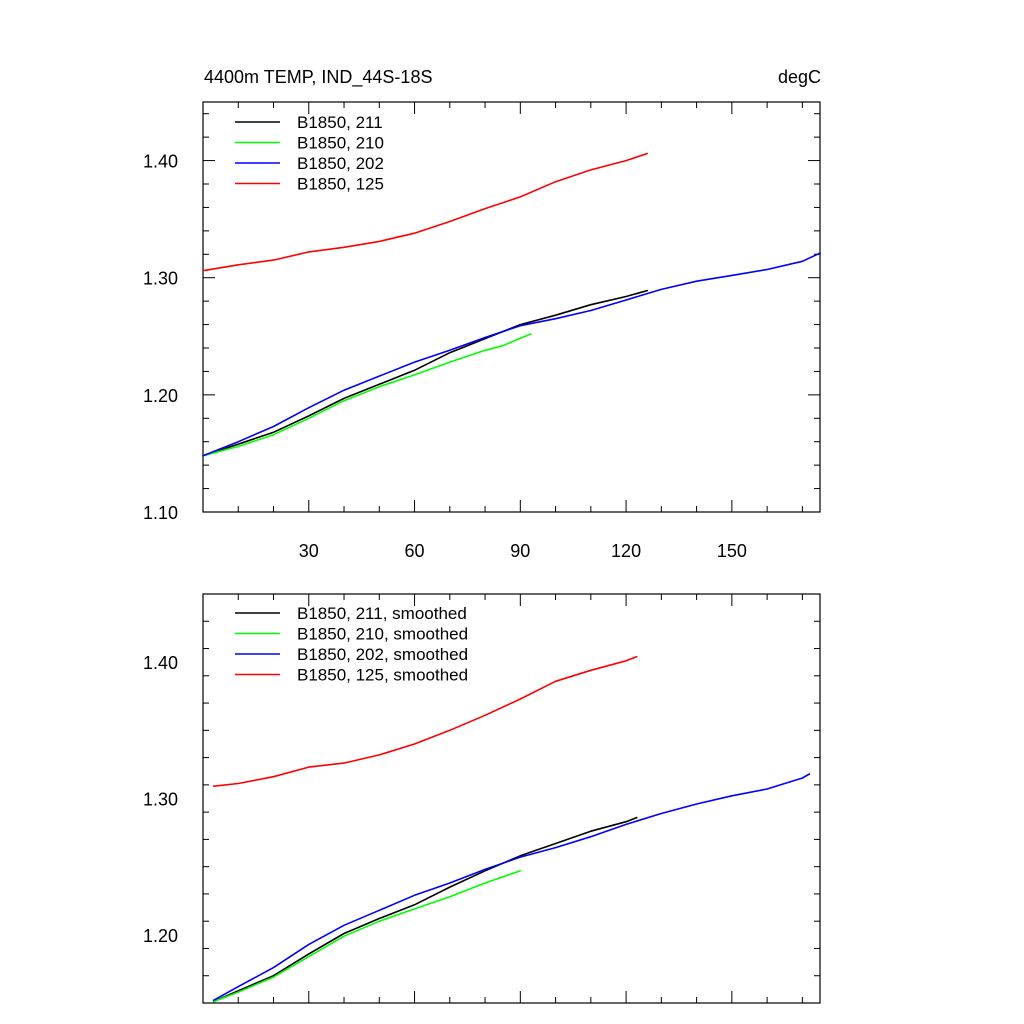 The height and width of the screenshot is (1024, 1024). I want to click on legend-label: B1850, 210, smoothed, so click(382, 634).